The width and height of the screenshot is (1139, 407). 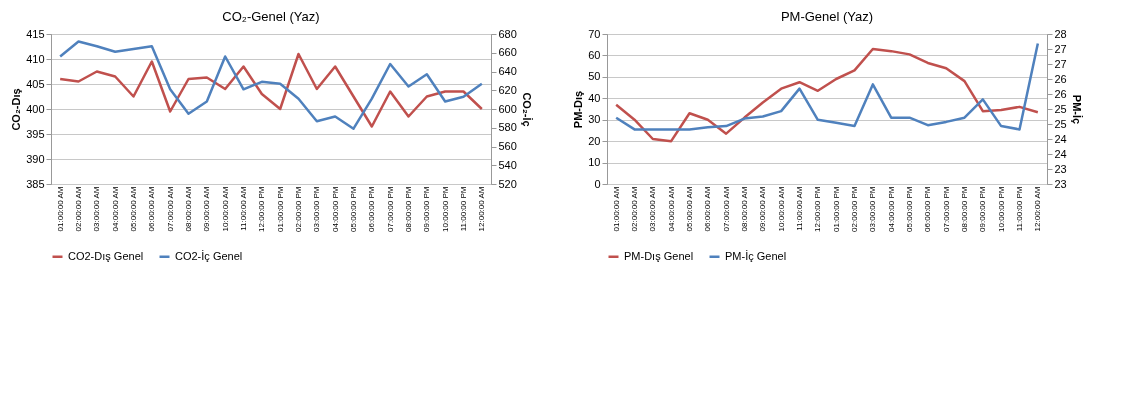 What do you see at coordinates (756, 255) in the screenshot?
I see `legend-label: PM-İç Genel` at bounding box center [756, 255].